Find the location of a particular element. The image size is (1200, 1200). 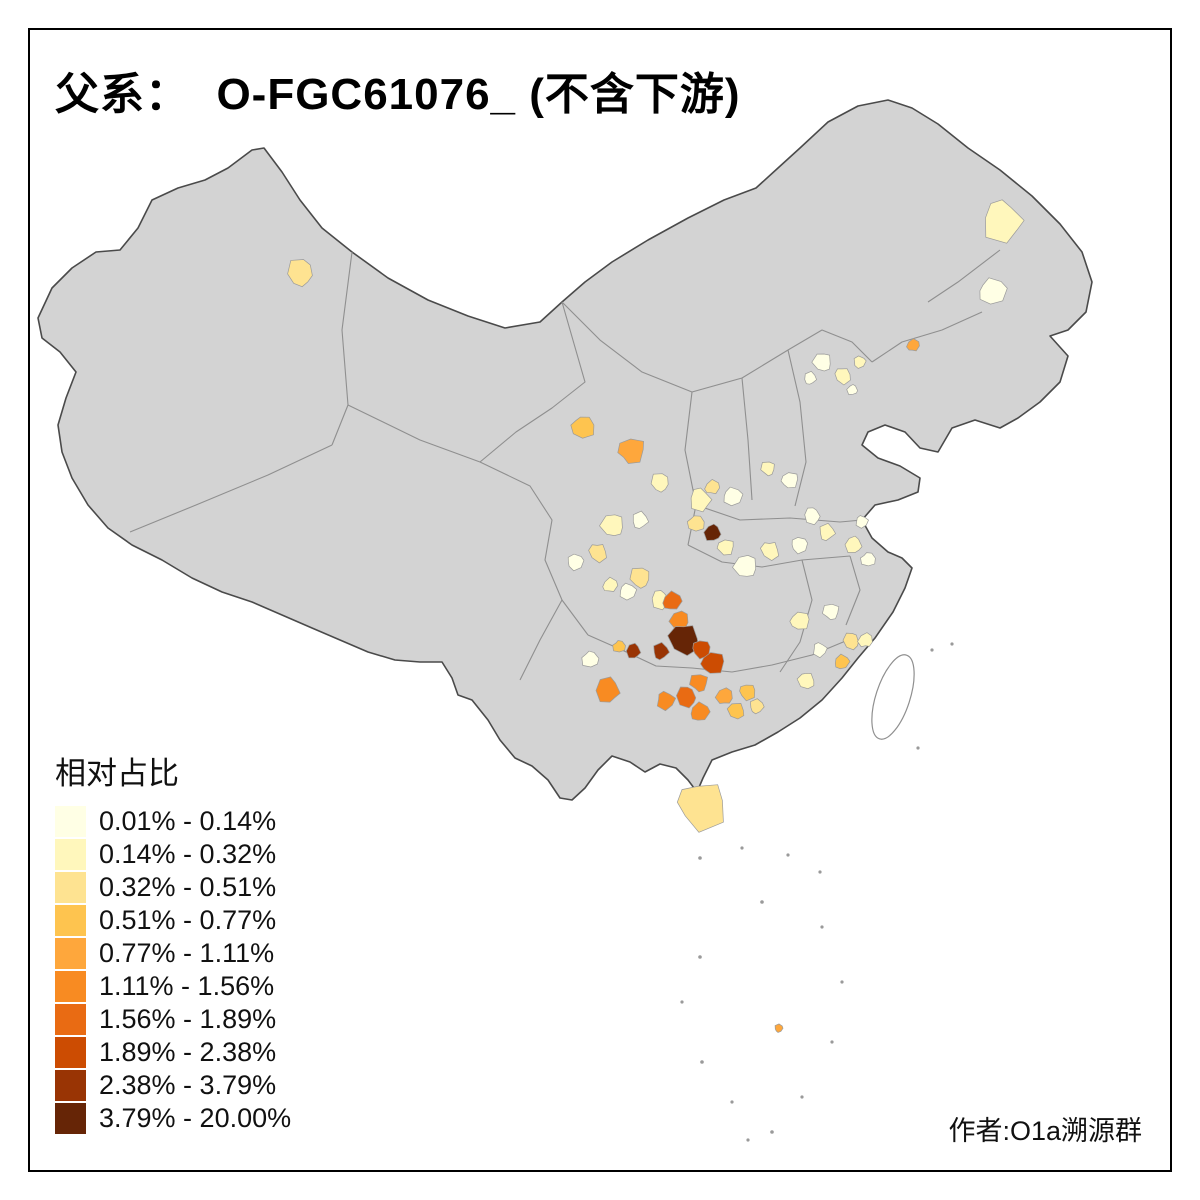

page-title: 父系： O-FGC61076_ (不含下游) is located at coordinates (398, 94).